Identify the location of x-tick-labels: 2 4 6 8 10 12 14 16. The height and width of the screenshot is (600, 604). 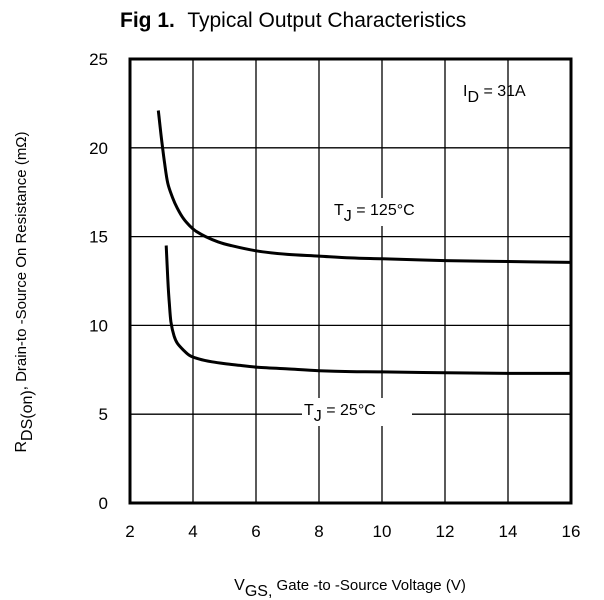
(352, 531).